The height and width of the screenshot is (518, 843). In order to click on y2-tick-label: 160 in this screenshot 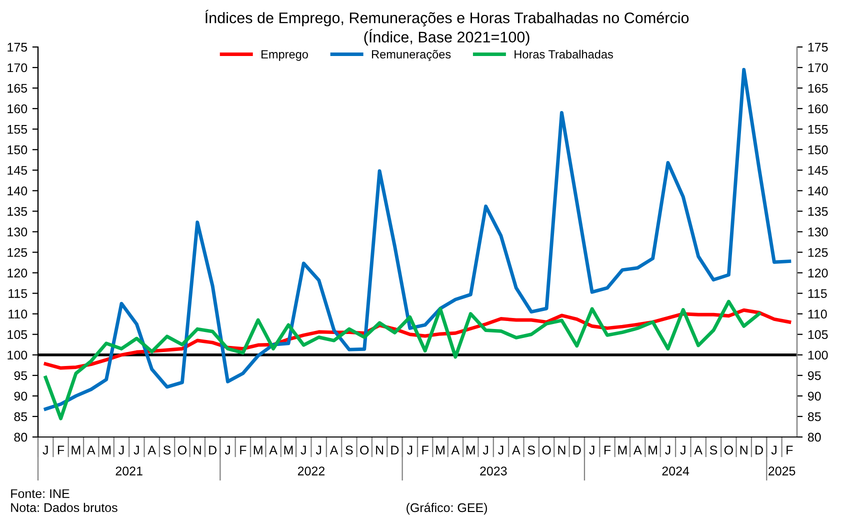, I will do `click(818, 109)`.